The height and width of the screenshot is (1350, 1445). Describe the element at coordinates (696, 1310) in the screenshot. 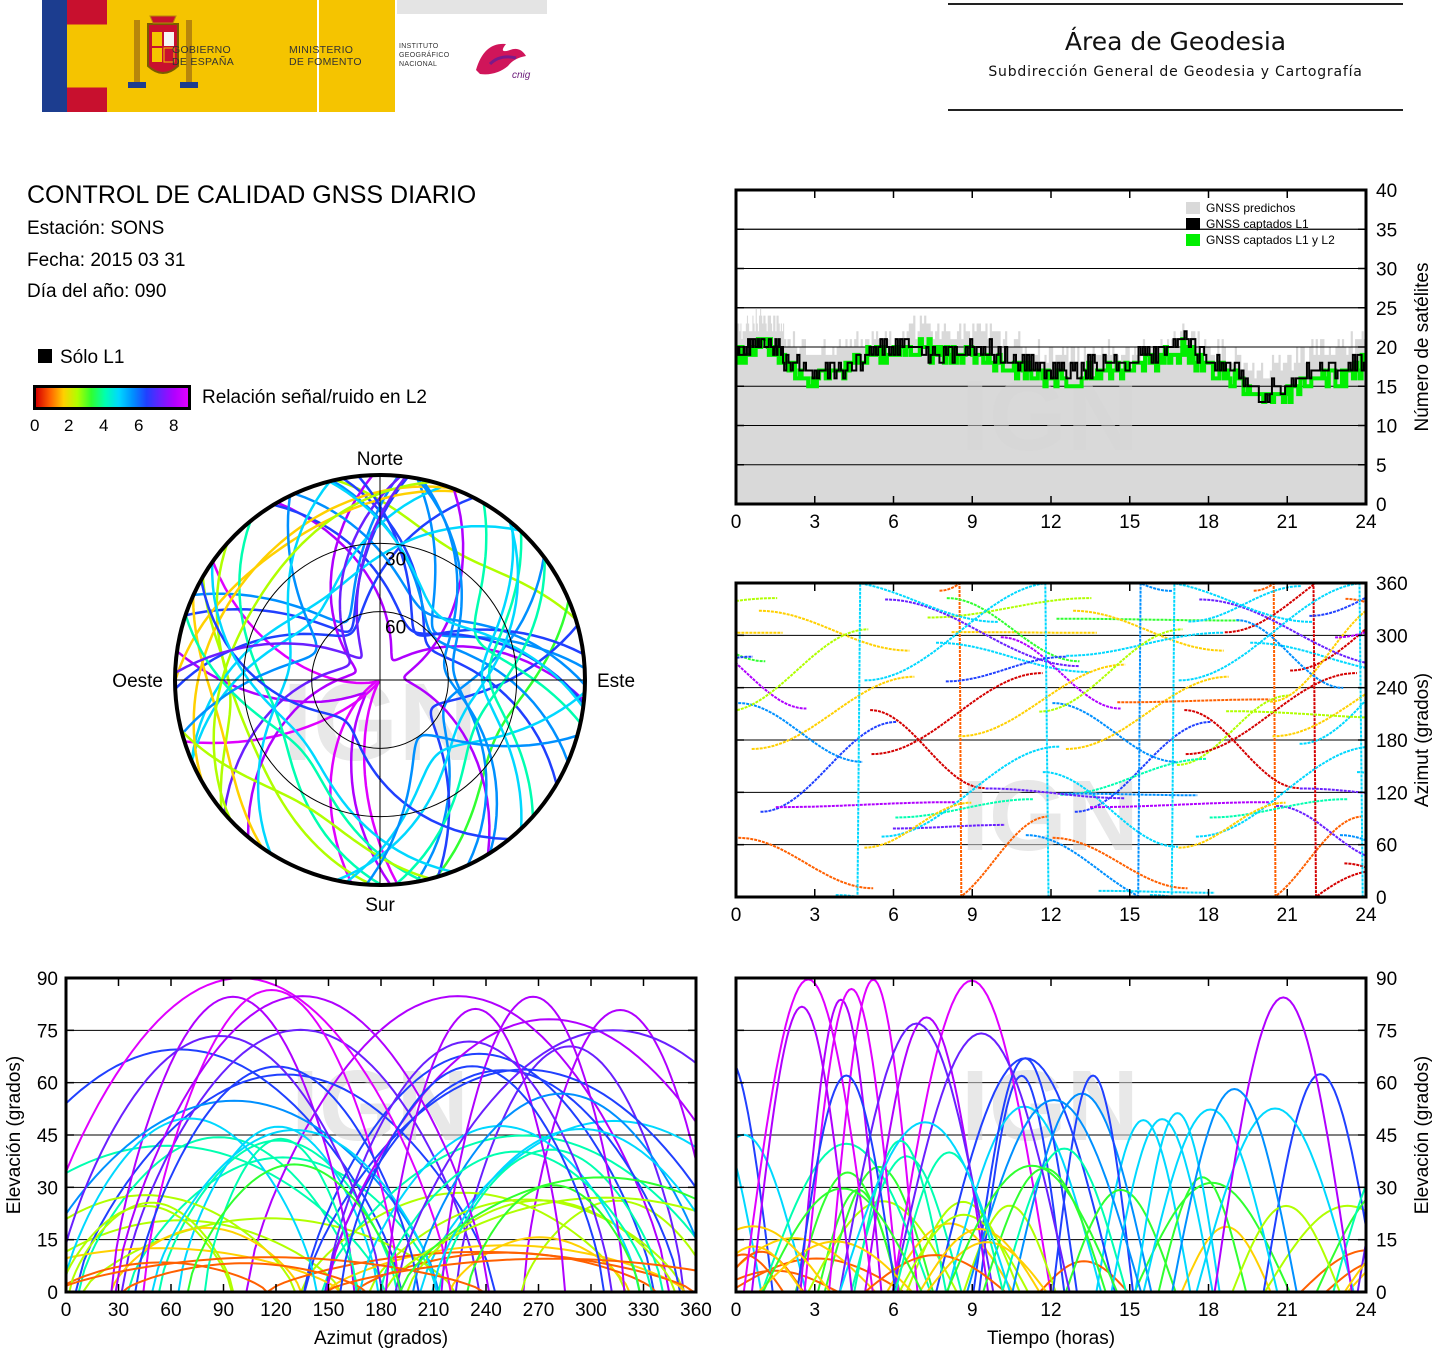

I see `x-tick-label: 360` at that location.